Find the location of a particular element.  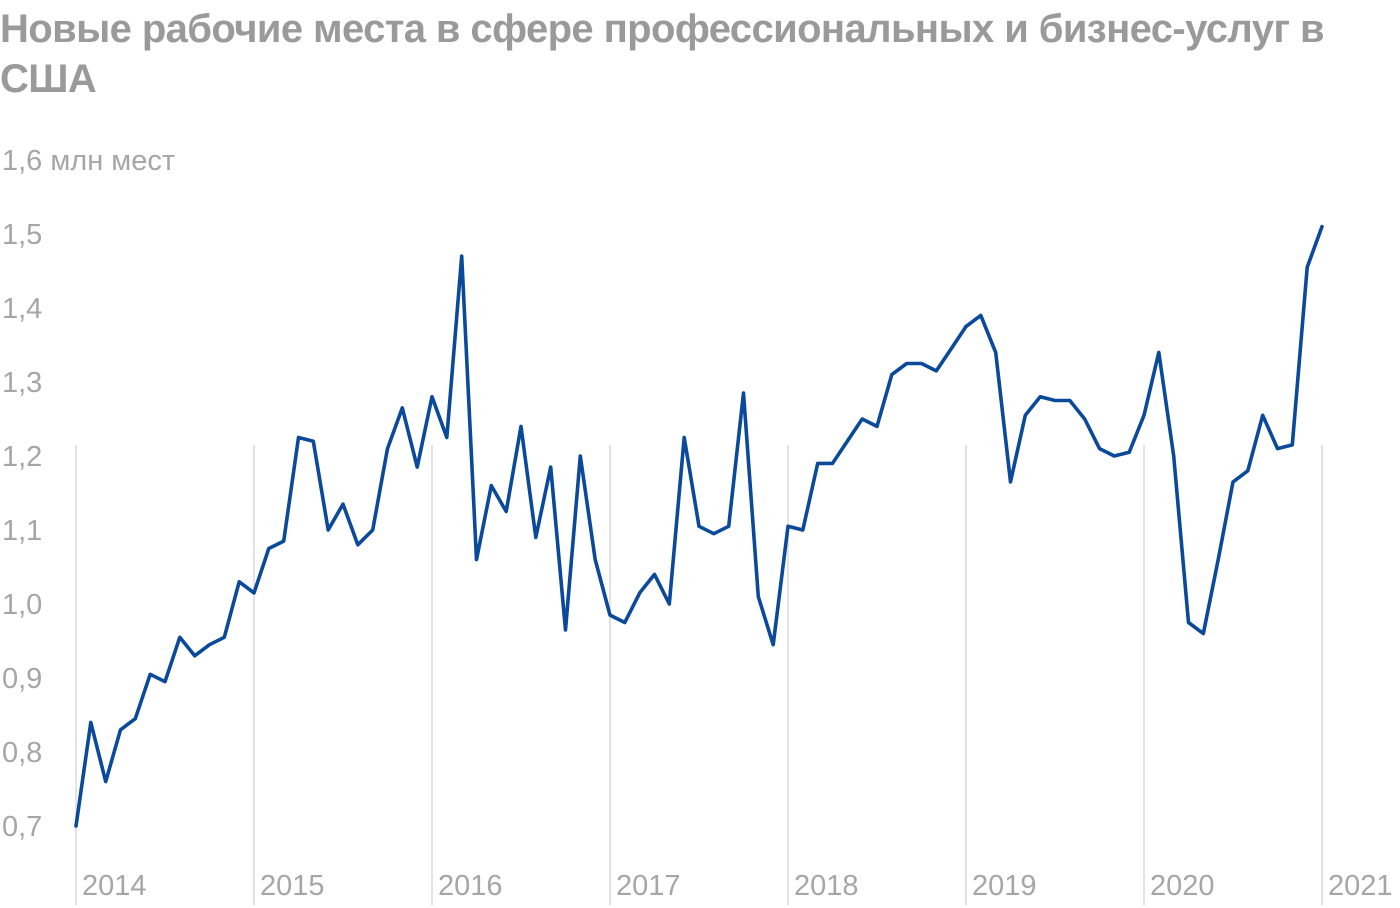

y-tick-label: 0,8 is located at coordinates (22, 753).